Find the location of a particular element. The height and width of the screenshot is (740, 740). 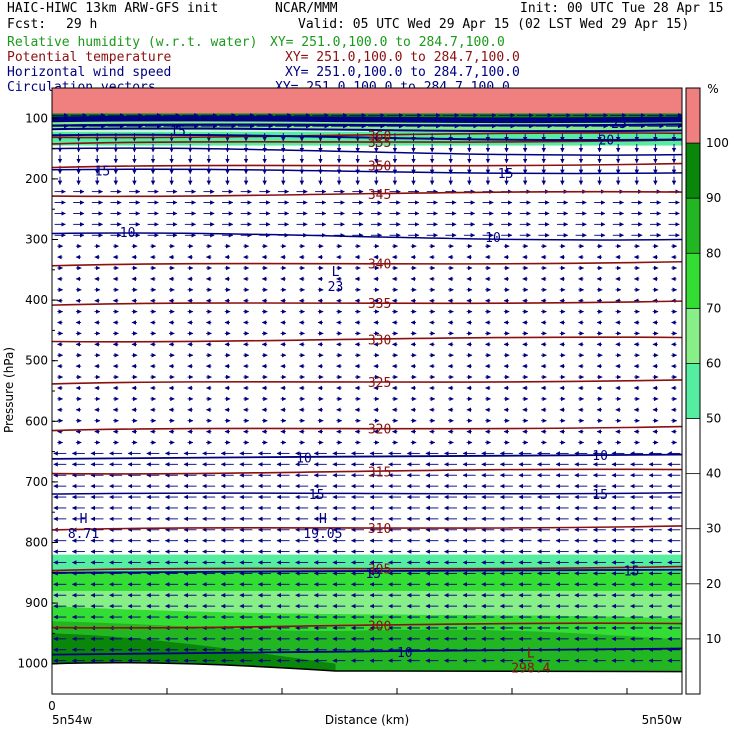

theta-contour-label: 335 is located at coordinates (379, 304).